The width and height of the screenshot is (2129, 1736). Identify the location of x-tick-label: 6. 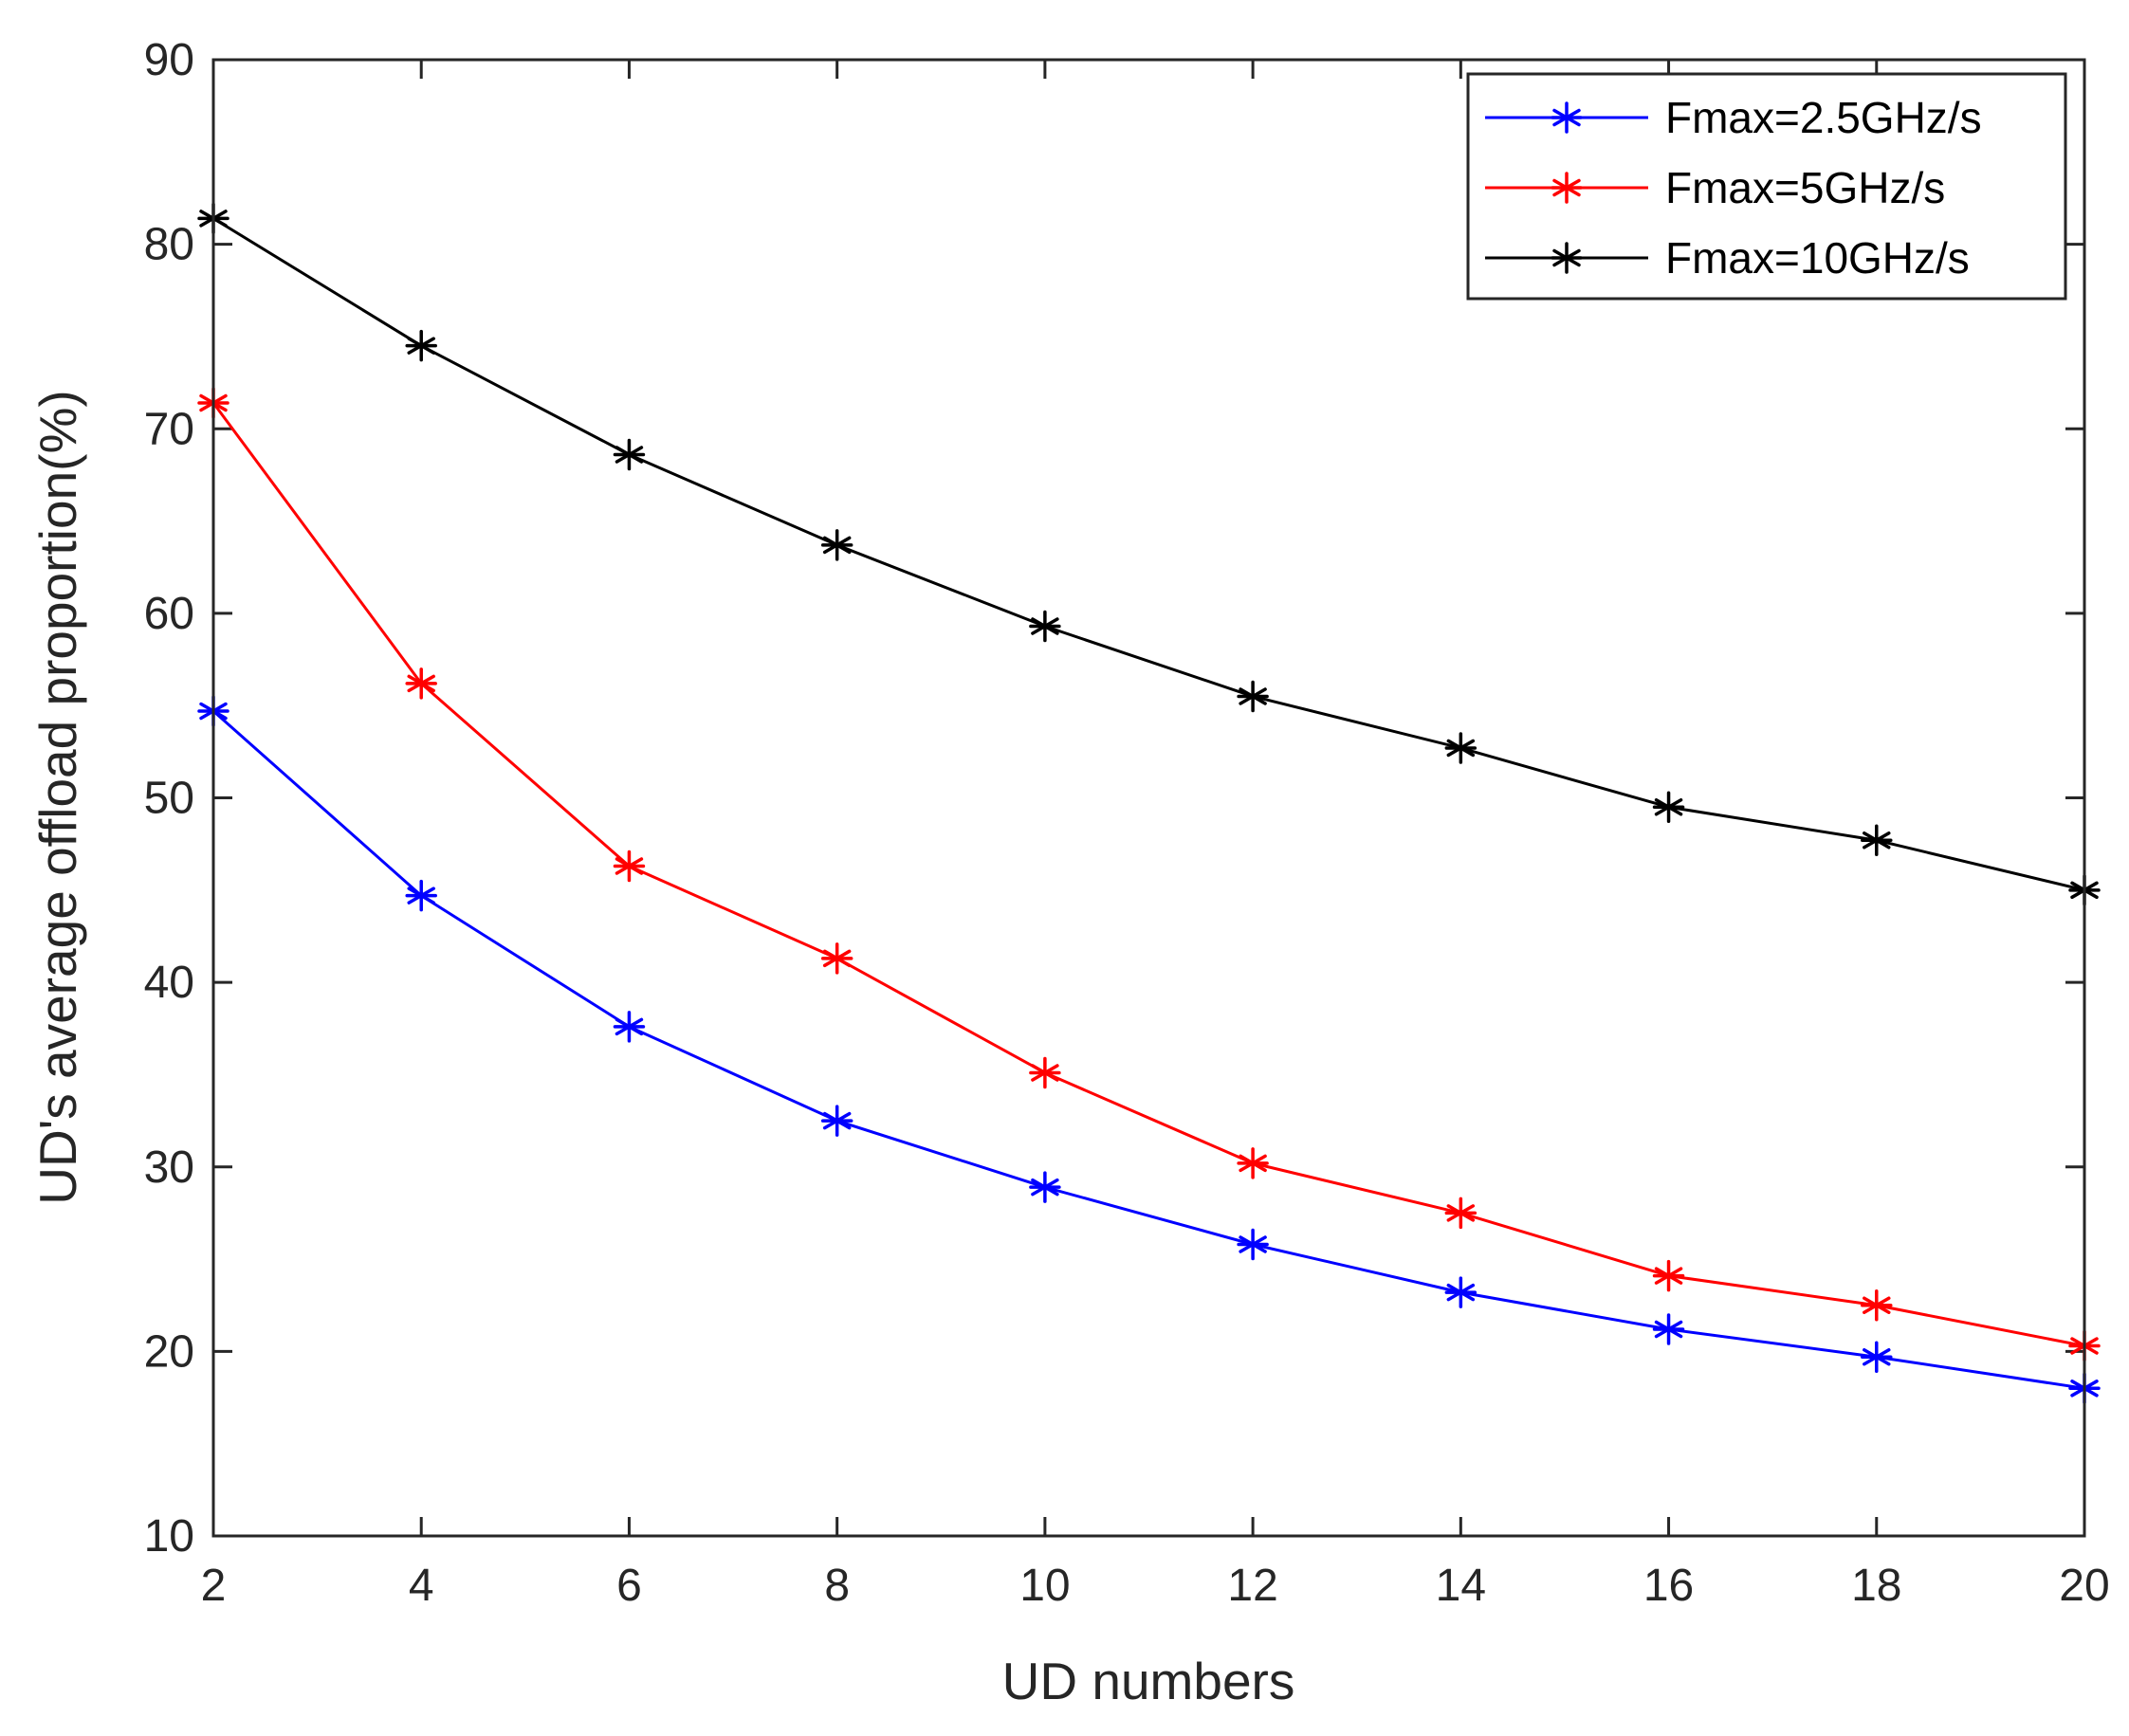
(629, 1586).